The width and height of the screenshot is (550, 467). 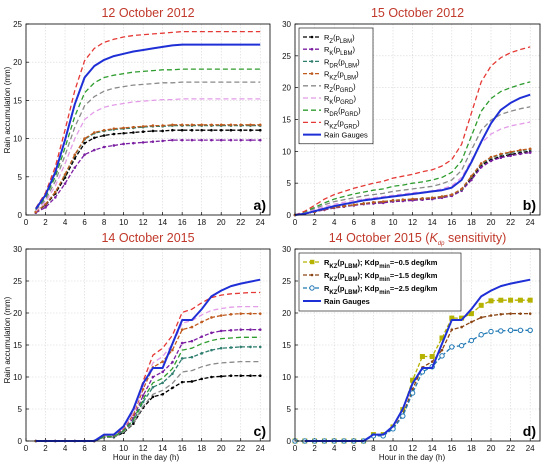 What do you see at coordinates (286, 120) in the screenshot?
I see `y-tick-label: 15` at bounding box center [286, 120].